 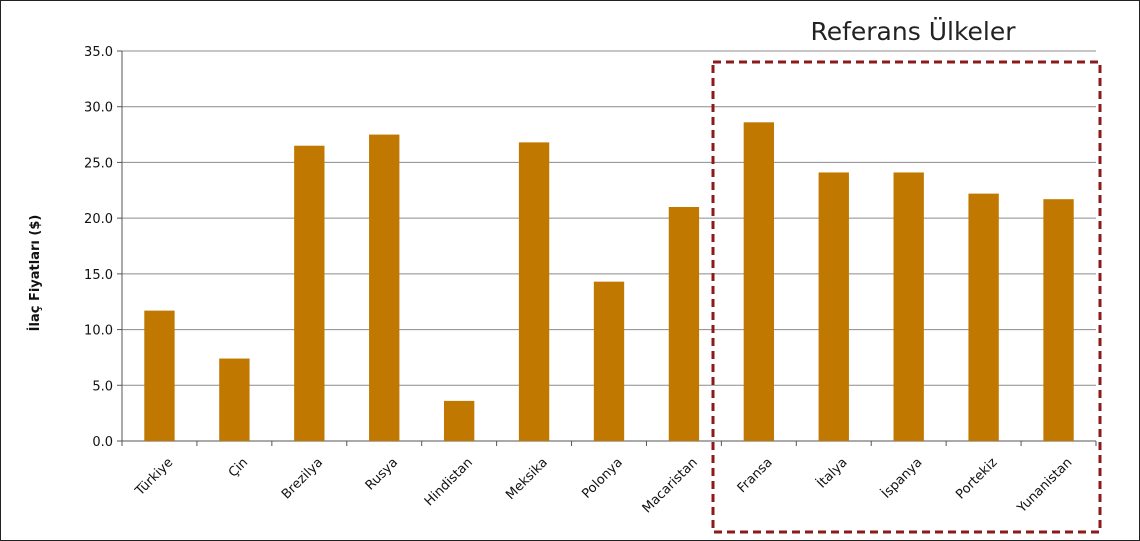 I want to click on bar-fransa, so click(x=759, y=282).